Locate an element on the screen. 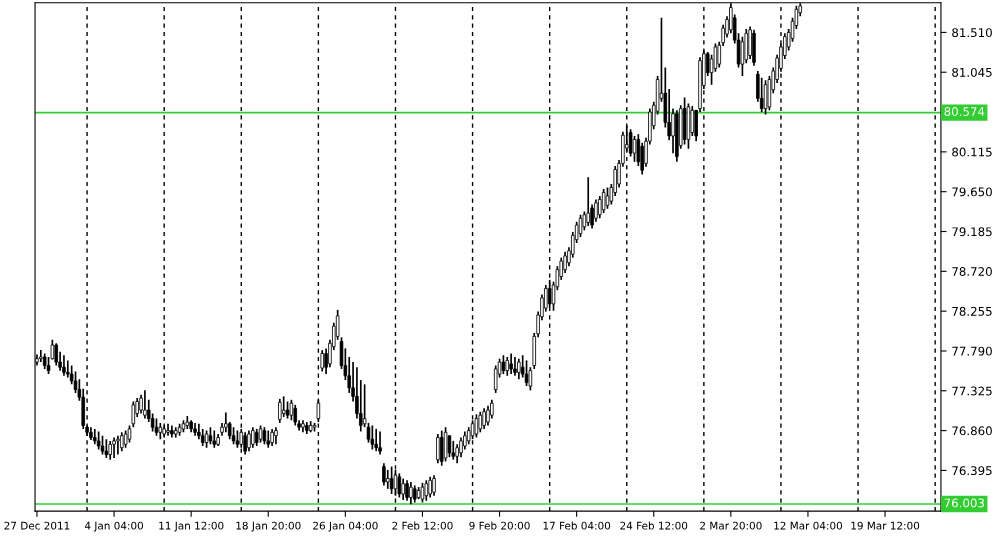 This screenshot has height=538, width=1001. x-tick-label: 26 Jan 04:00 is located at coordinates (345, 526).